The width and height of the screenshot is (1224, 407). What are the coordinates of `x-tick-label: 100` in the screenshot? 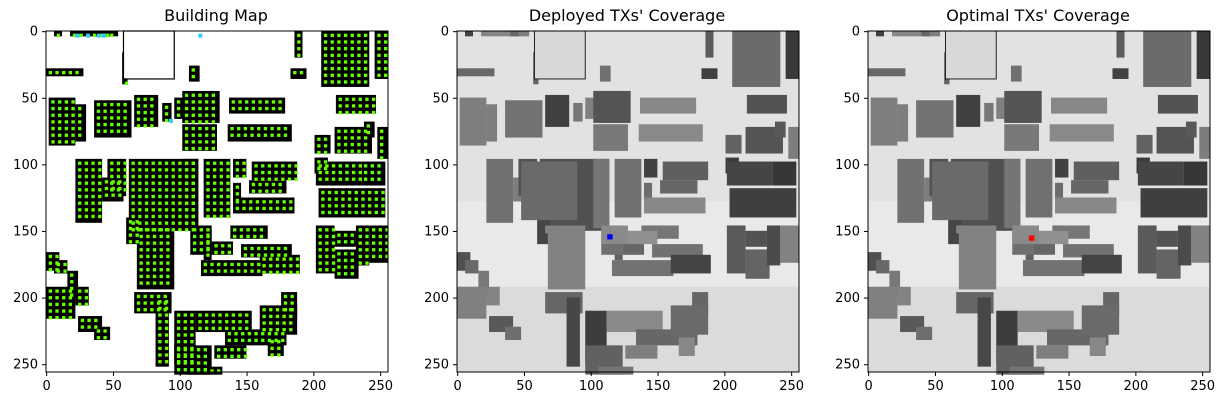 It's located at (1002, 386).